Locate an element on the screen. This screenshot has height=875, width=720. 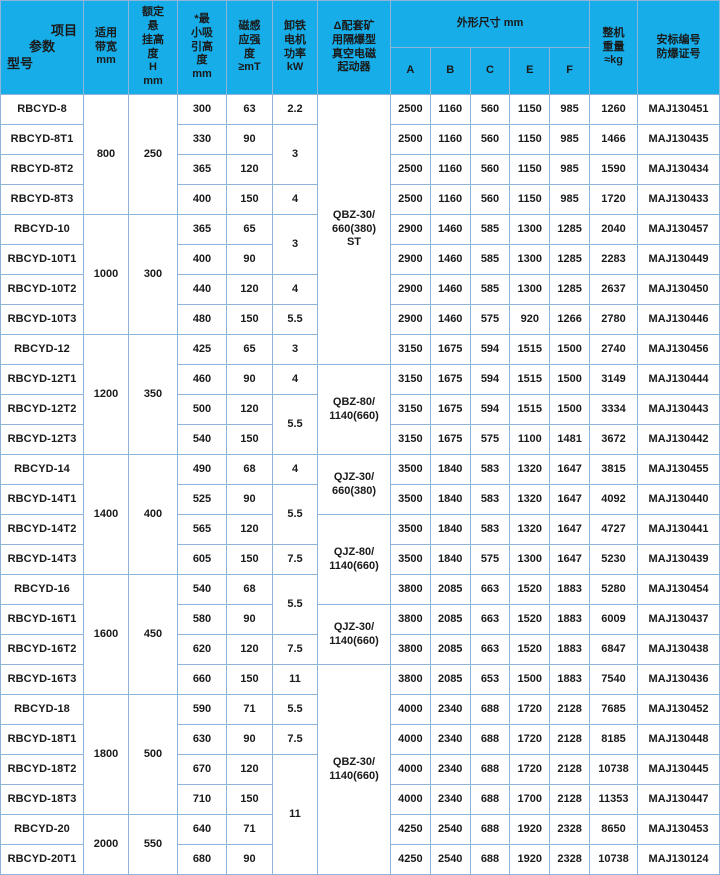
cell-motor-power: 3 is located at coordinates (295, 154).